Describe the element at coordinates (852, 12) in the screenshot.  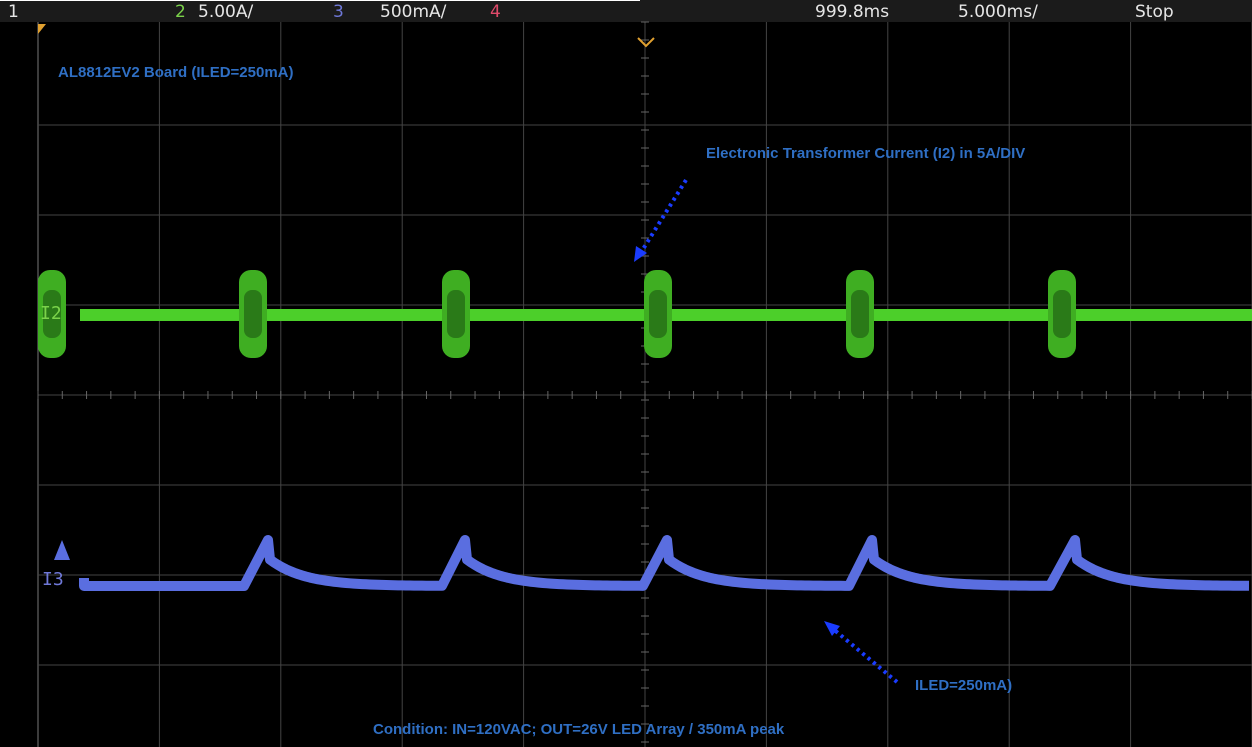
I see `time-position: 999.8ms` at that location.